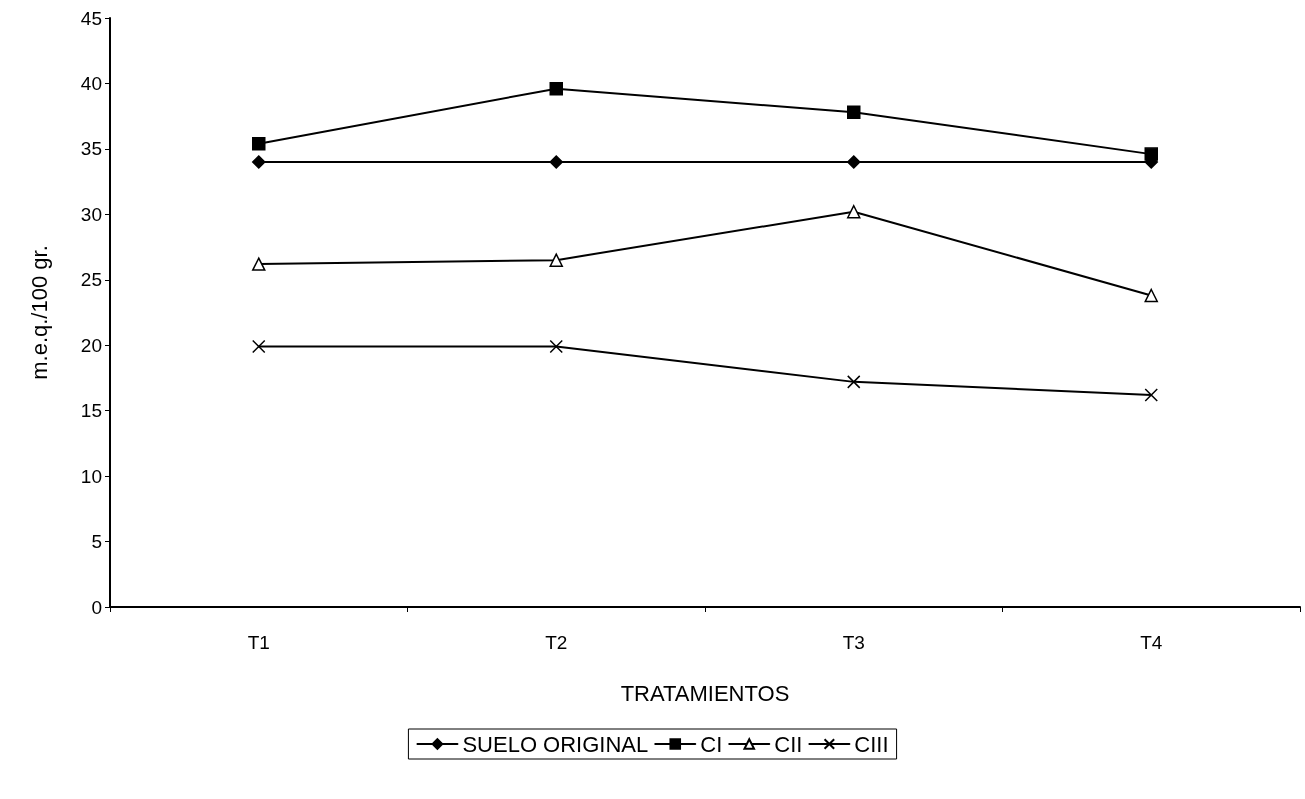  Describe the element at coordinates (555, 744) in the screenshot. I see `legend-label: SUELO ORIGINAL` at that location.